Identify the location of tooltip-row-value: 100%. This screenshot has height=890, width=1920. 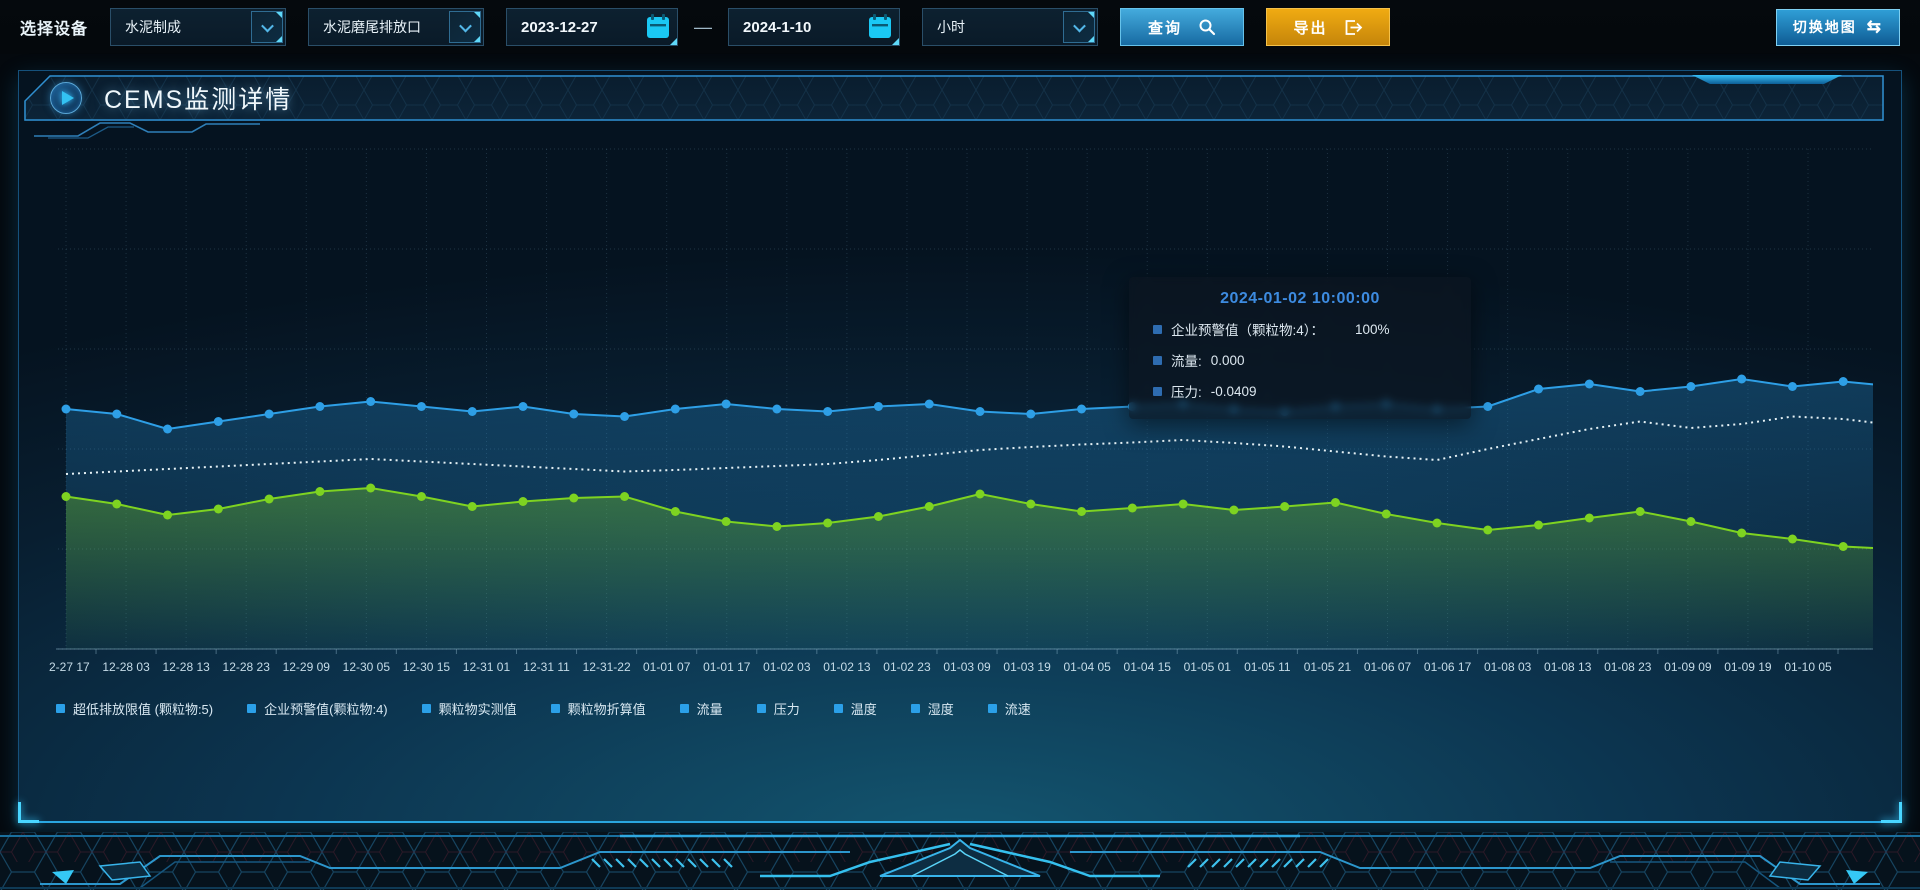
(1372, 329).